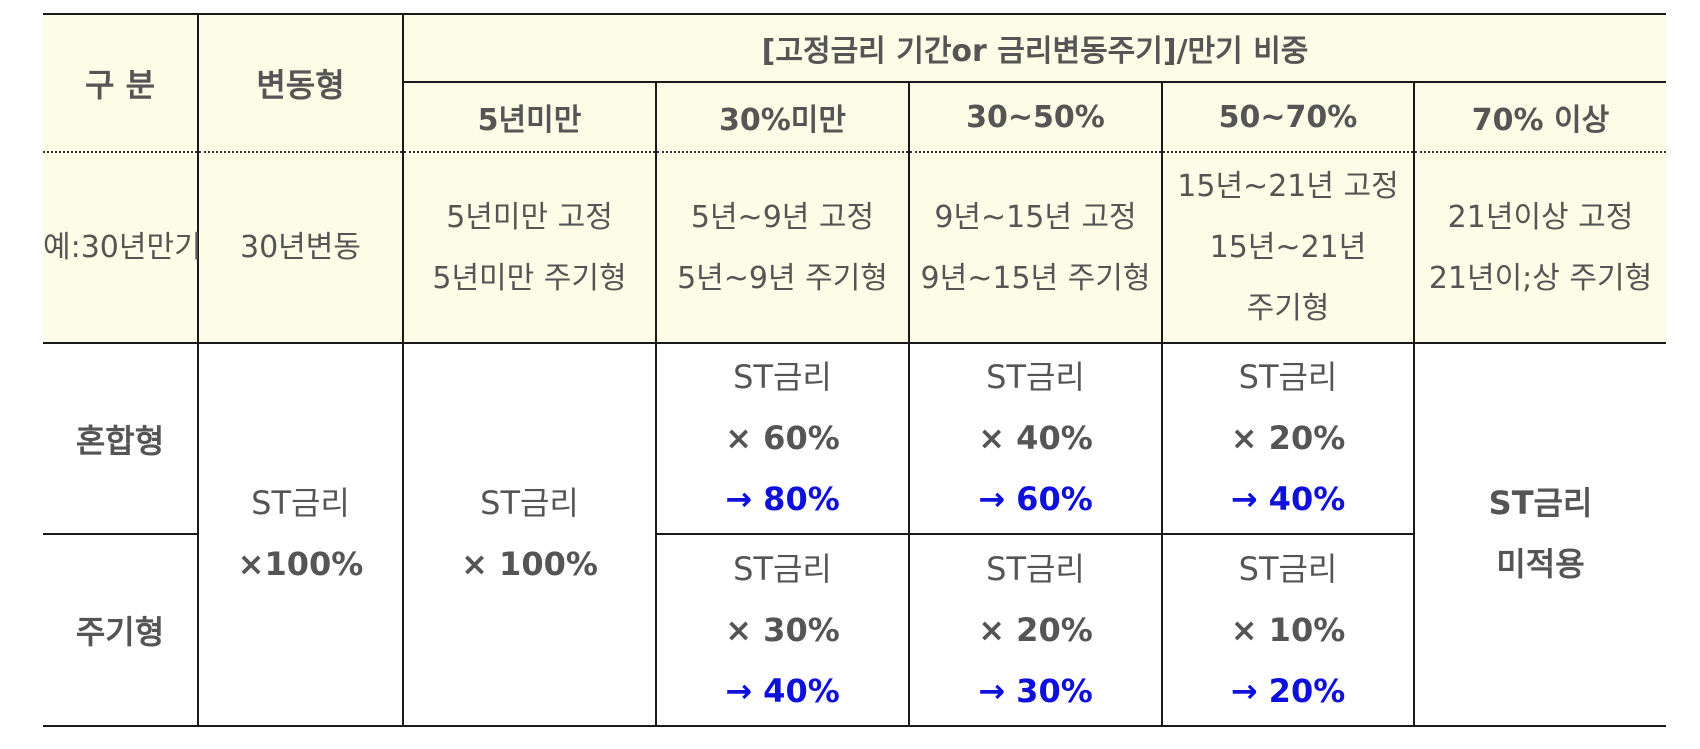 The image size is (1700, 749). Describe the element at coordinates (529, 503) in the screenshot. I see `under5-value-base: ST금리` at that location.